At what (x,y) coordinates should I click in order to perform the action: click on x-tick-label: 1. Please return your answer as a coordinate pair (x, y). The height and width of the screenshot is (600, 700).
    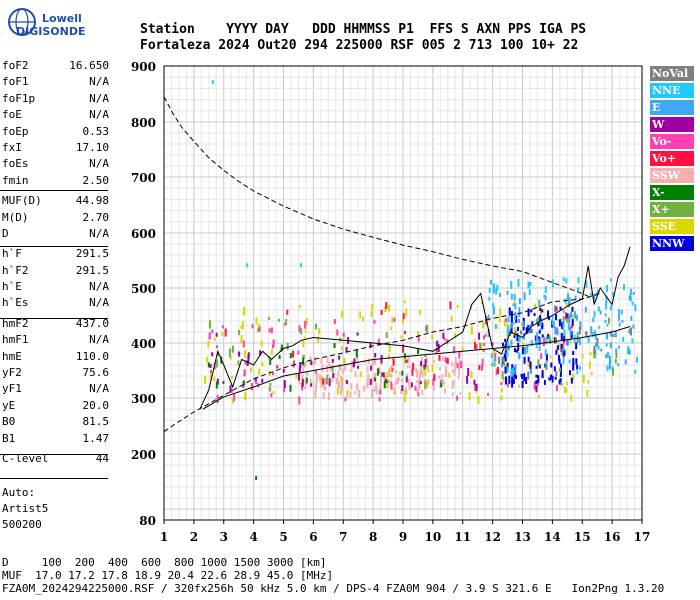
    Looking at the image, I should click on (164, 537).